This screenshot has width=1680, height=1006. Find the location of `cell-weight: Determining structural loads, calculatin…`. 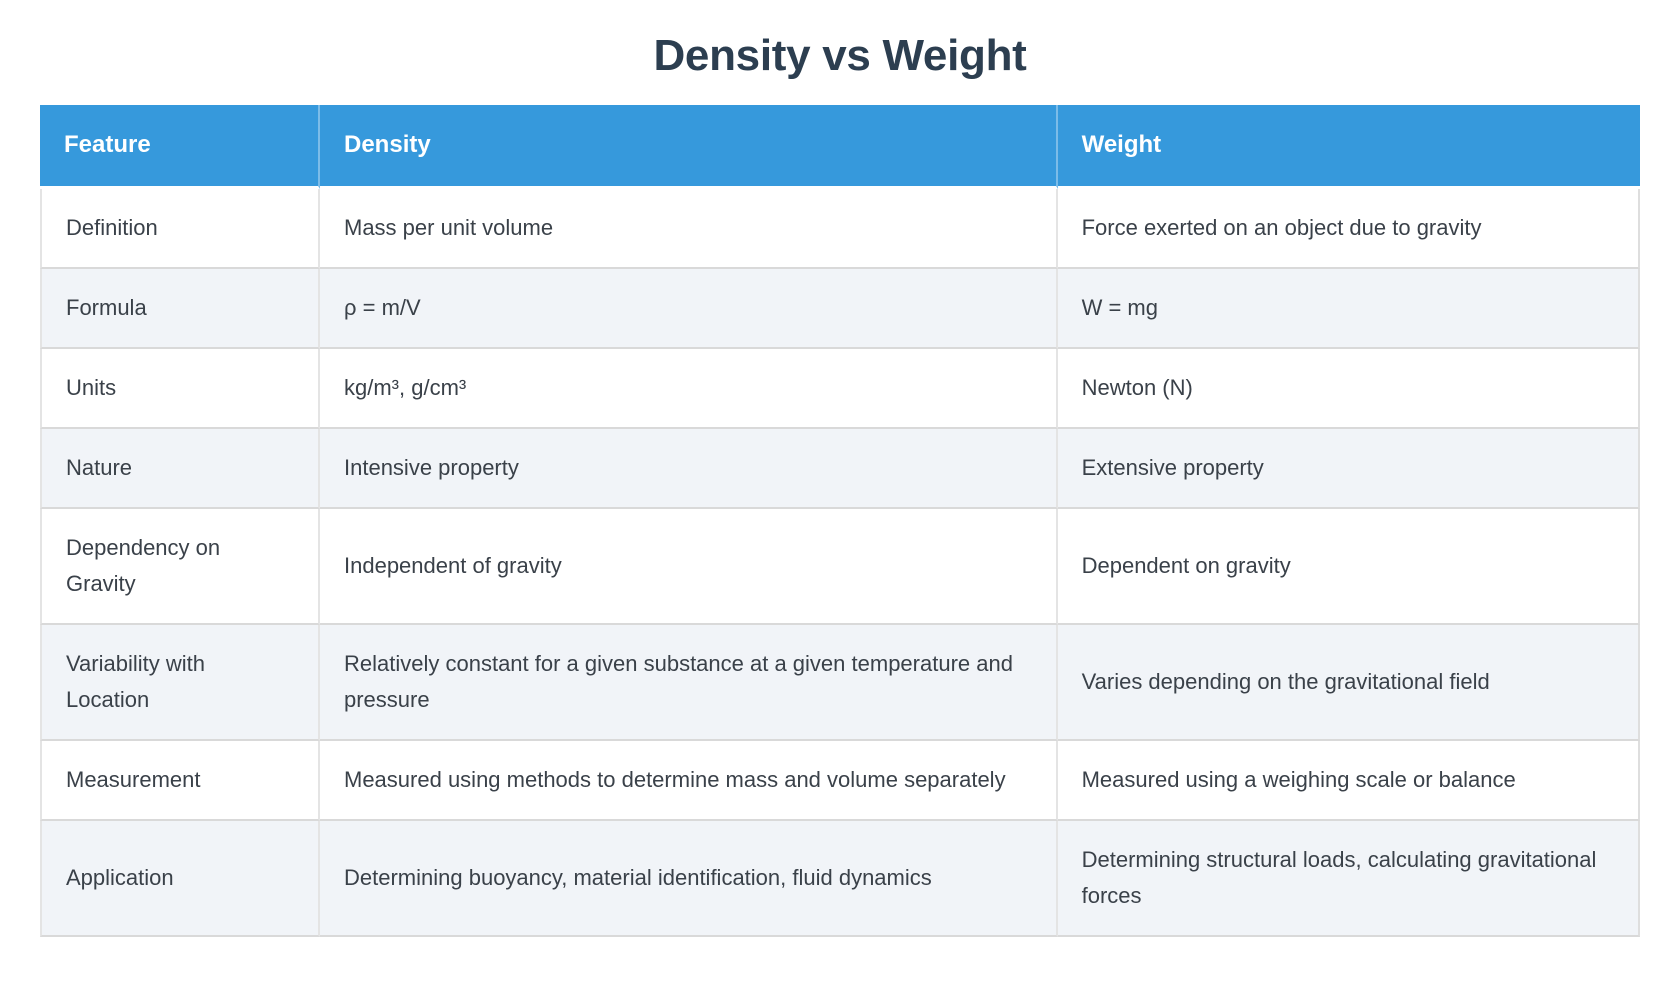

cell-weight: Determining structural loads, calculatin… is located at coordinates (1348, 878).